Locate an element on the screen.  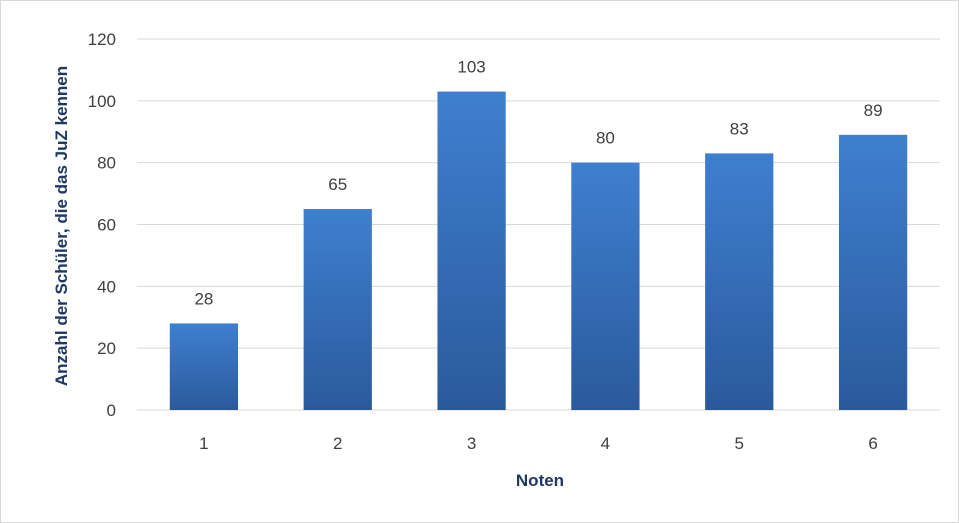
y-axis-title: Anzahl der Schüler, die das JuZ kennen is located at coordinates (61, 226).